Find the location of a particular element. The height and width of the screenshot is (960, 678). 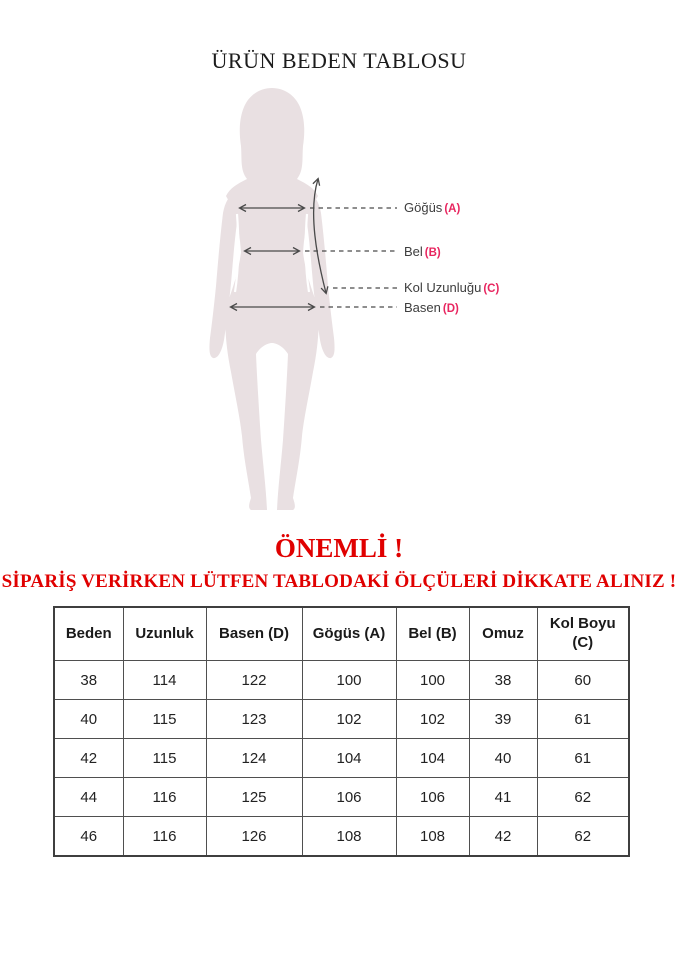

table-cell: 60 is located at coordinates (583, 680).